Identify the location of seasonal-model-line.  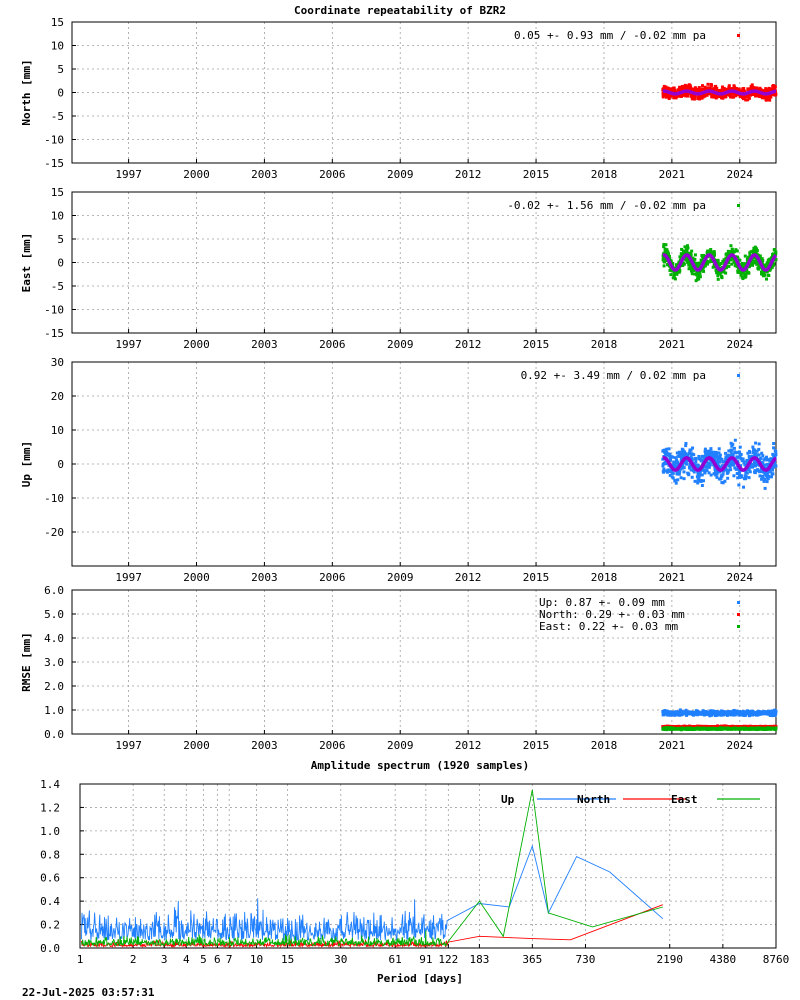
(719, 92).